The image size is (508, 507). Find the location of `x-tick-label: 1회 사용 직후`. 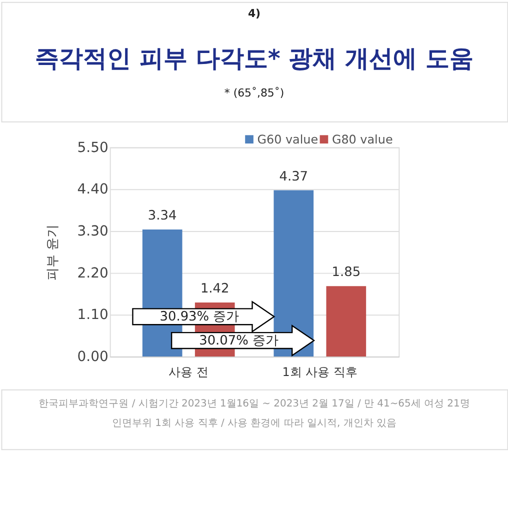

x-tick-label: 1회 사용 직후 is located at coordinates (320, 371).